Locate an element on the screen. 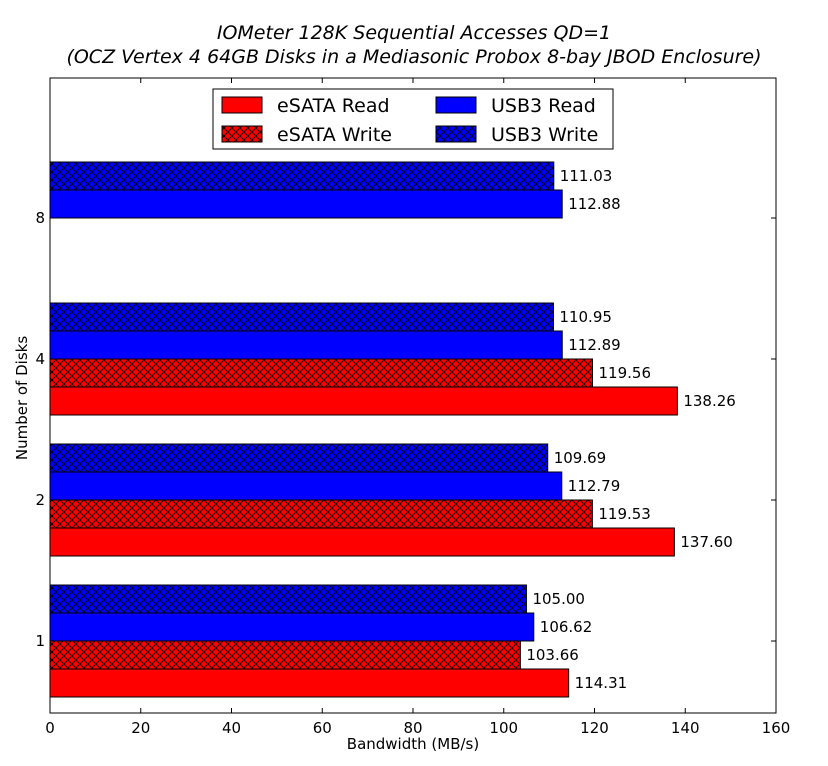  legend-swatch-hatch-usb3-write is located at coordinates (456, 134).